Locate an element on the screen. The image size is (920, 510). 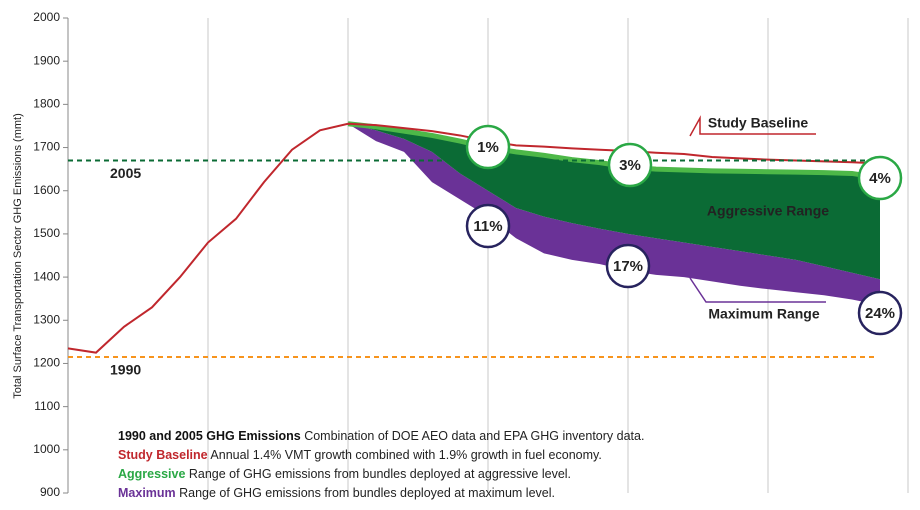
series-label: Maximum Range is located at coordinates (763, 314).